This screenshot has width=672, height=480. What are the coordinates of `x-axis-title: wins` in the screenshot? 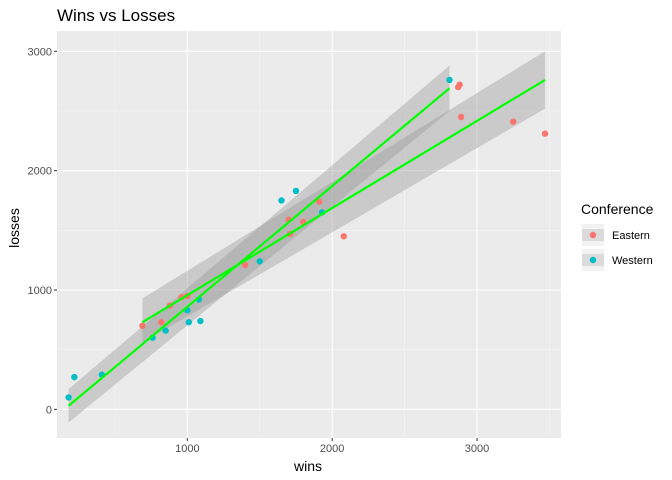 It's located at (307, 466).